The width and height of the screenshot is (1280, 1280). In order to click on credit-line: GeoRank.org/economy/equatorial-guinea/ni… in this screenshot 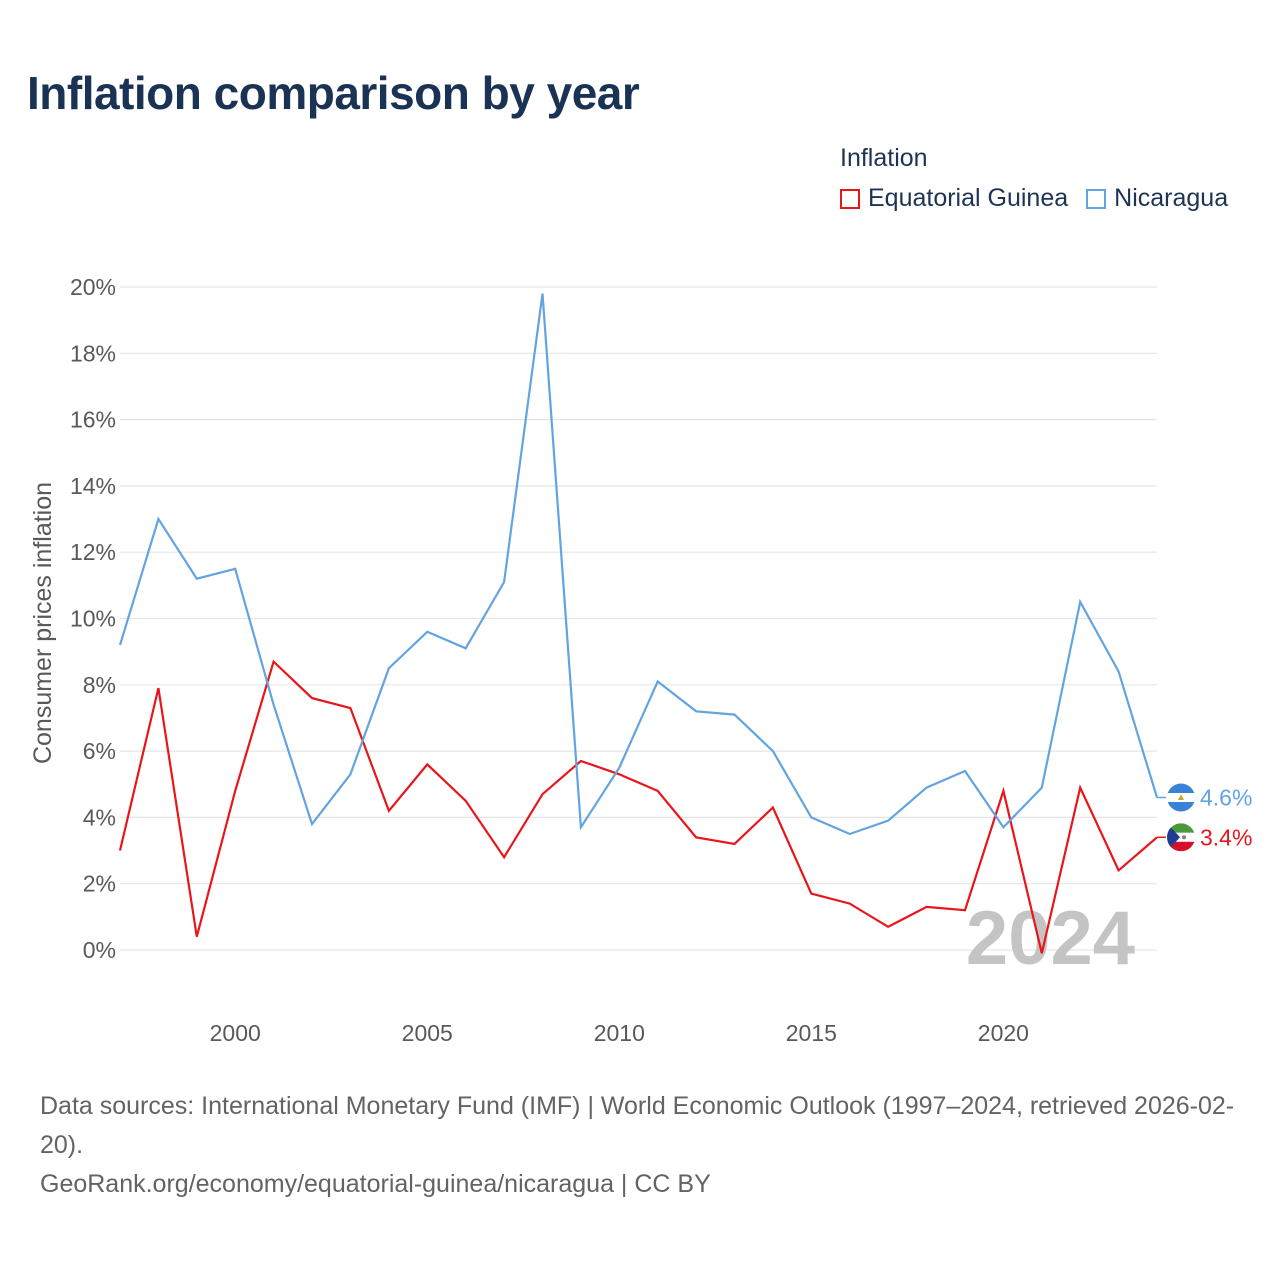, I will do `click(375, 1184)`.